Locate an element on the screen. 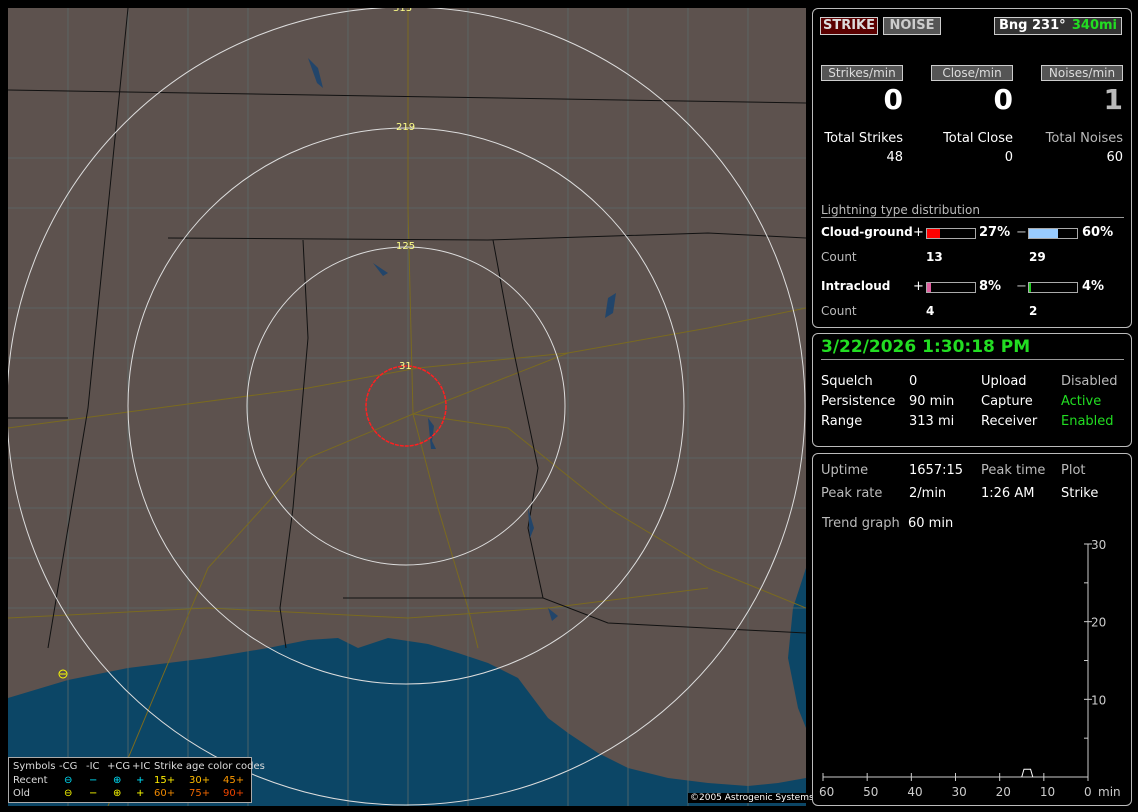 The width and height of the screenshot is (1138, 812). ic-neg-bar is located at coordinates (1053, 287).